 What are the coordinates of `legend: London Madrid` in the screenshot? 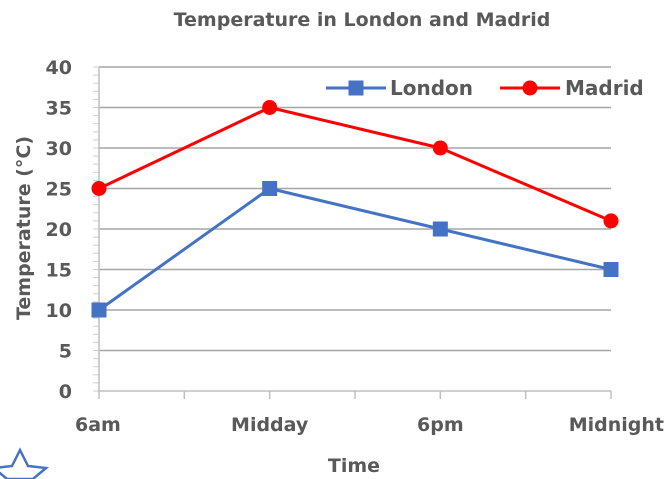 It's located at (491, 88).